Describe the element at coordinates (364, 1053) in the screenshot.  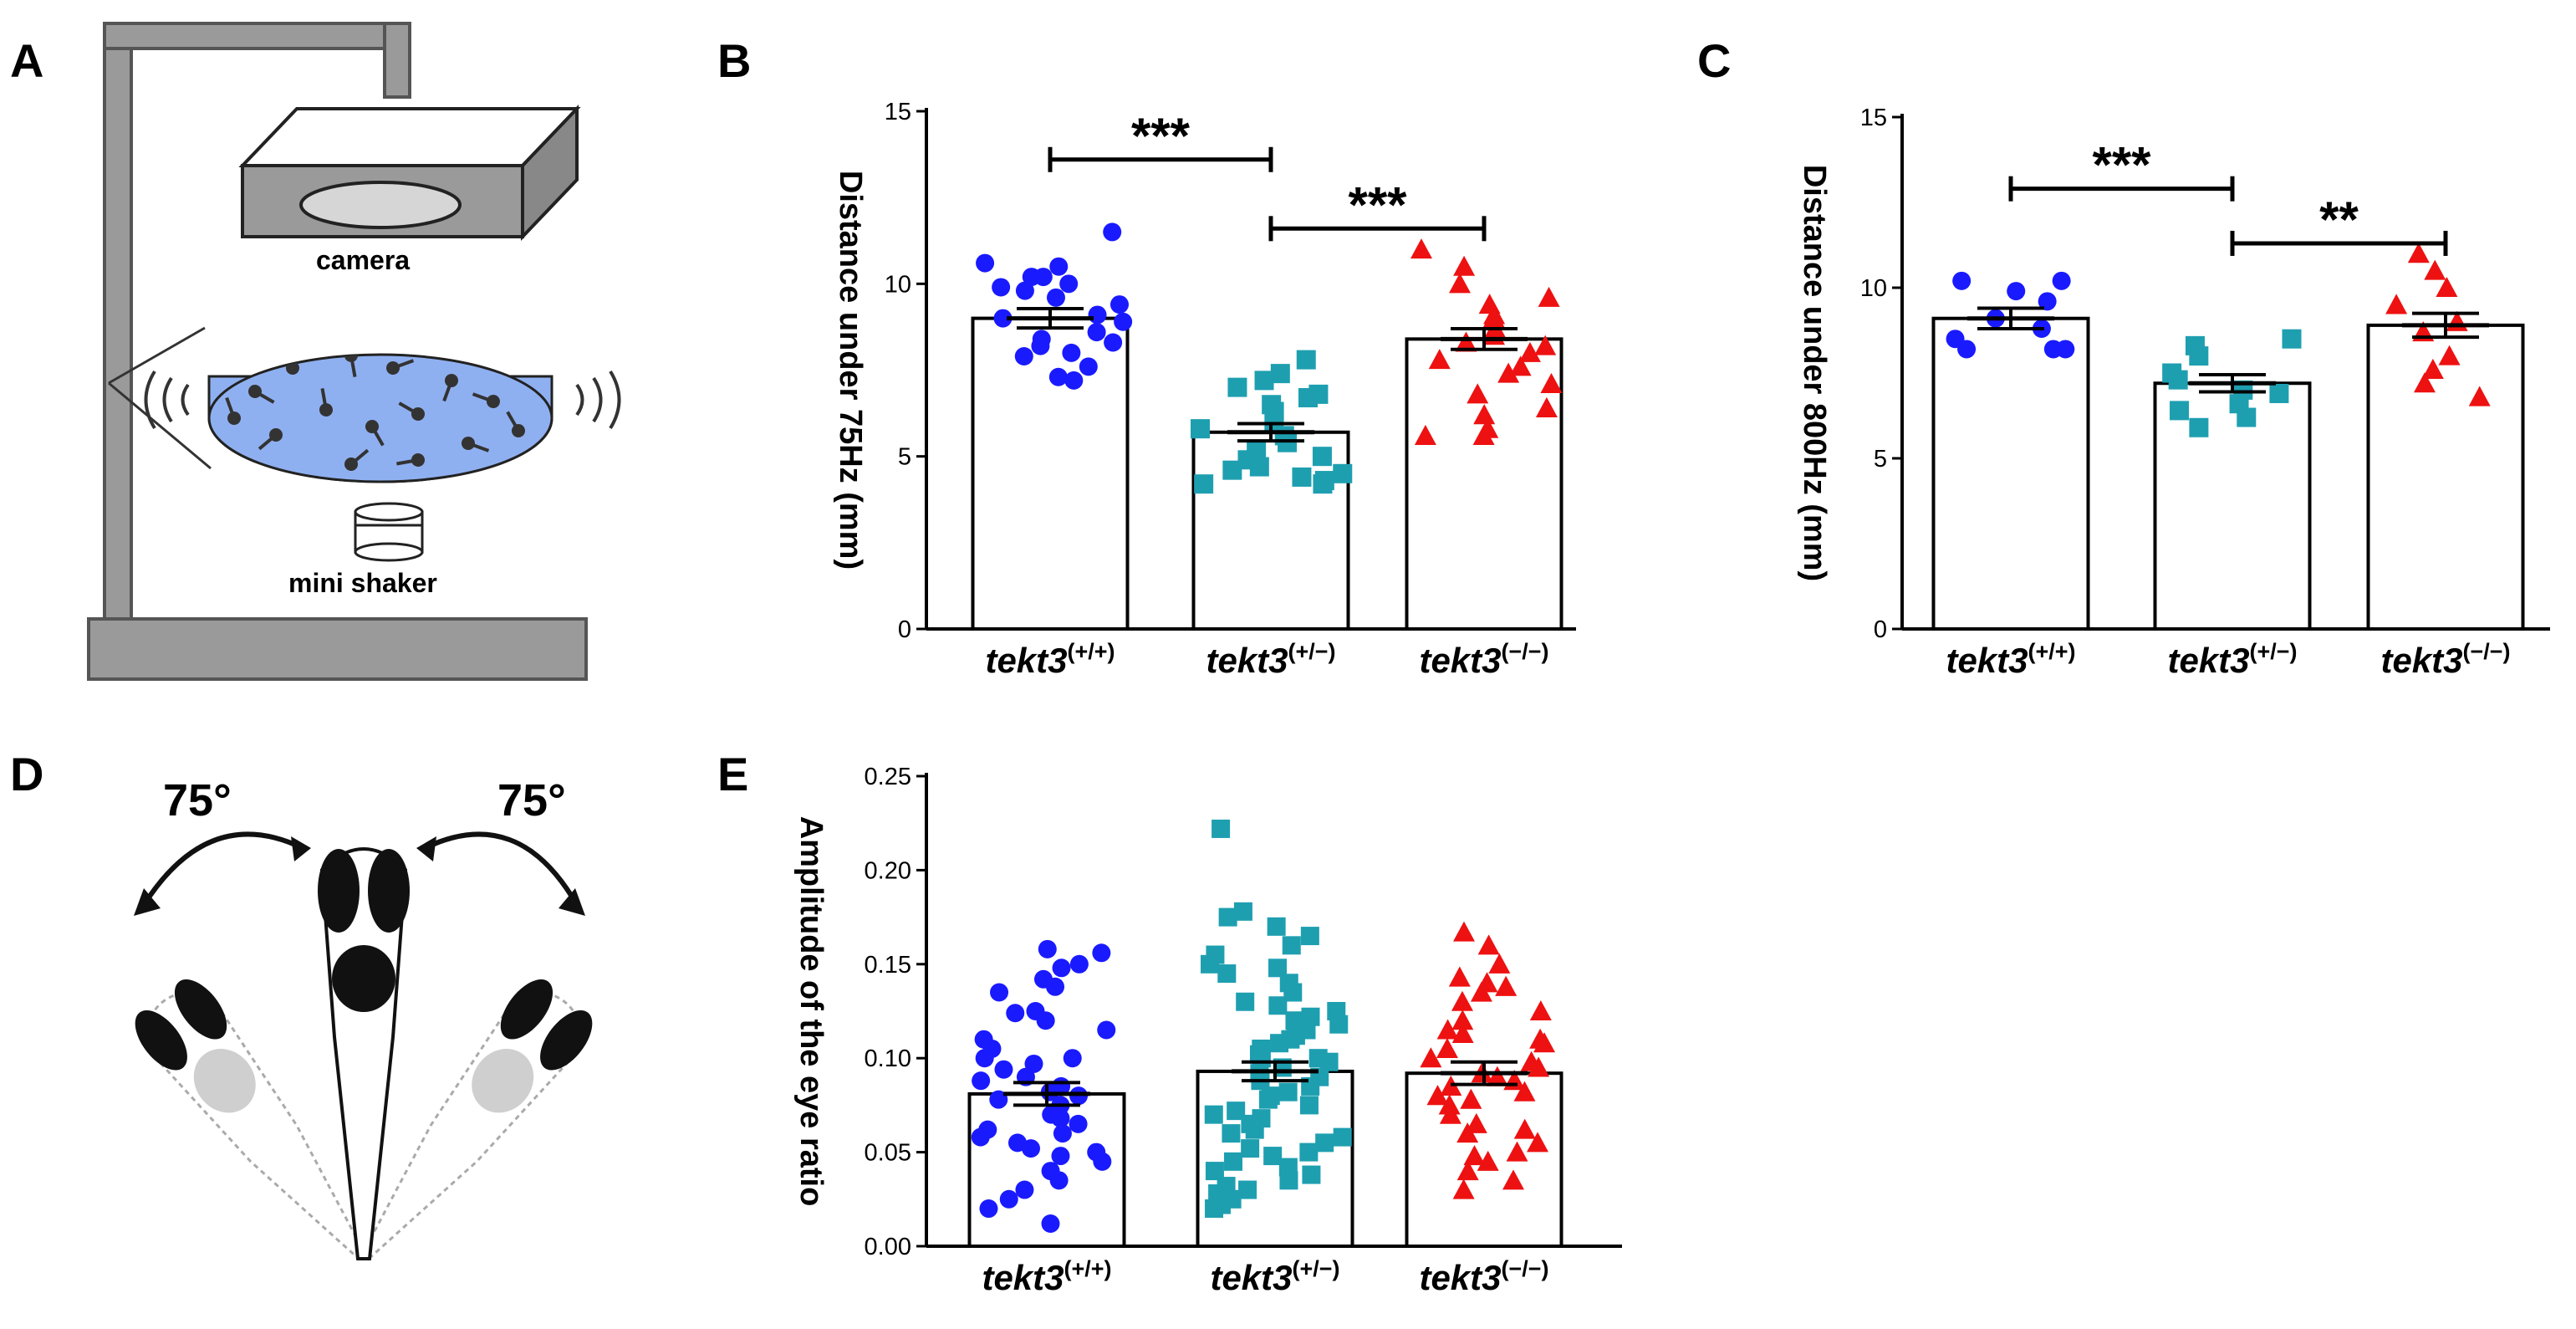
I see `fish-center-icon` at that location.